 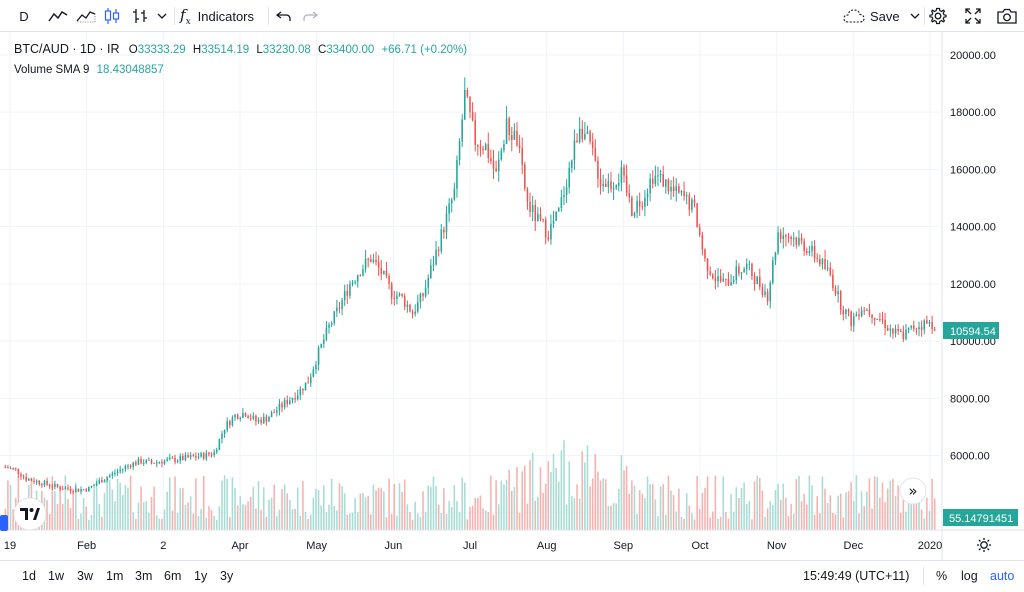 I want to click on undo-icon, so click(x=284, y=16).